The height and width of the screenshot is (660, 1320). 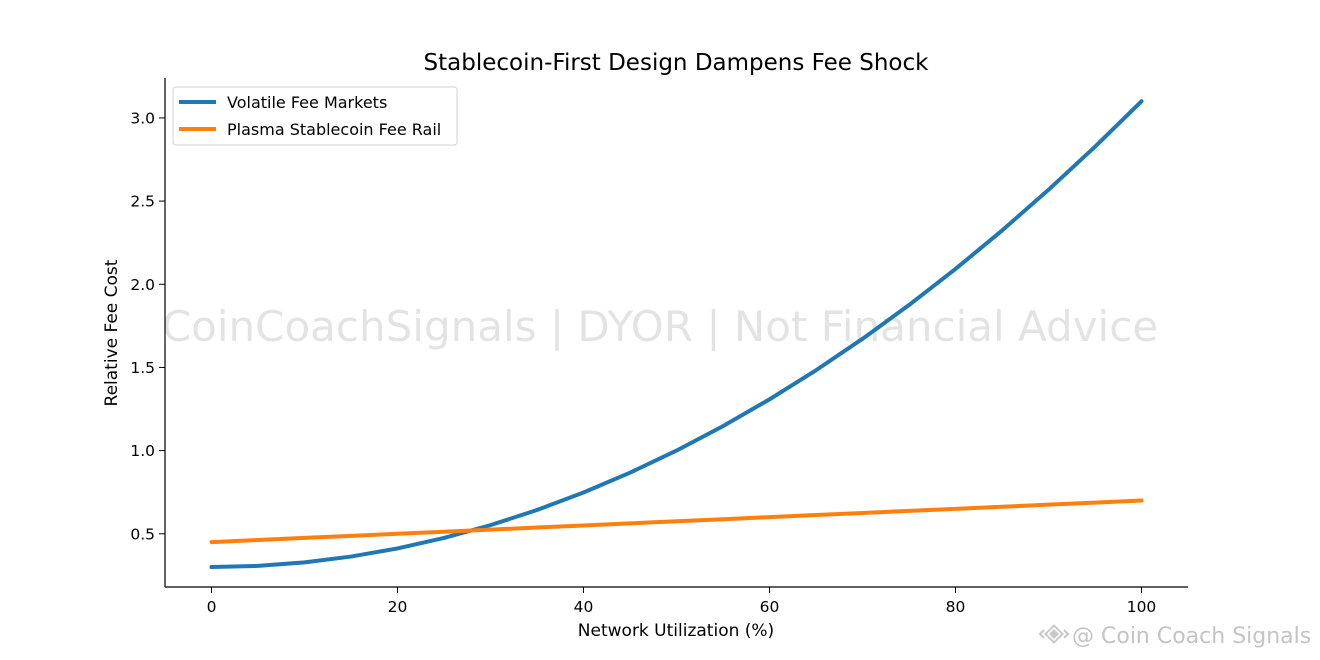 What do you see at coordinates (142, 118) in the screenshot?
I see `y-tick-label: 3.0` at bounding box center [142, 118].